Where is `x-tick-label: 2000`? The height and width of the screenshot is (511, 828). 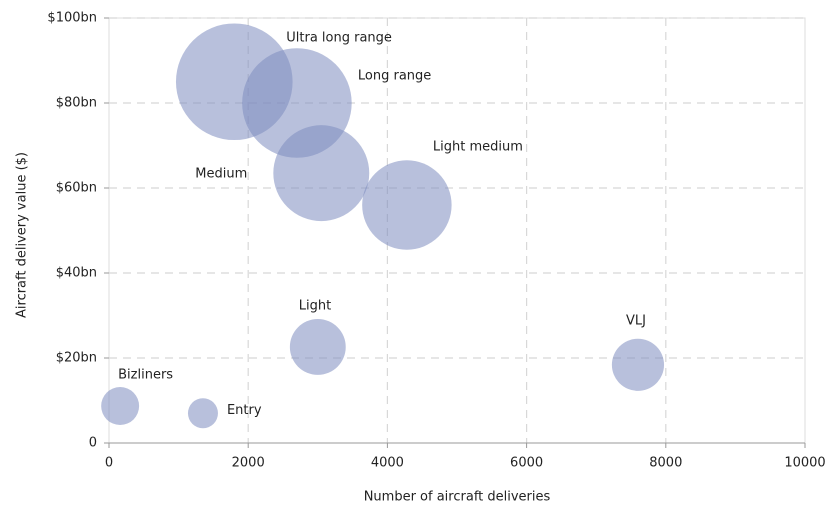 x-tick-label: 2000 is located at coordinates (248, 463).